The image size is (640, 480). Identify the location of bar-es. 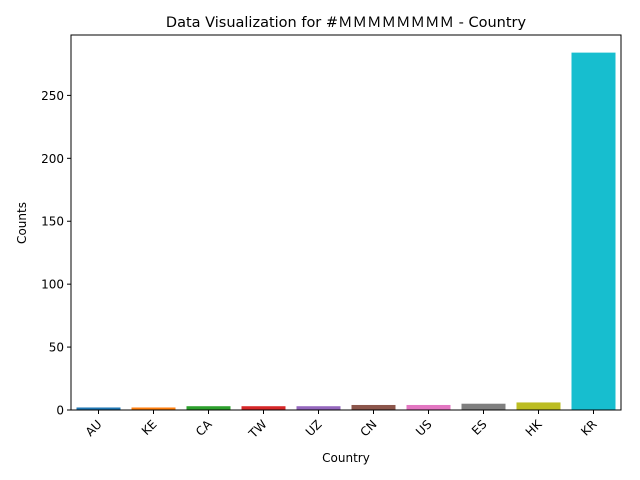
(483, 406).